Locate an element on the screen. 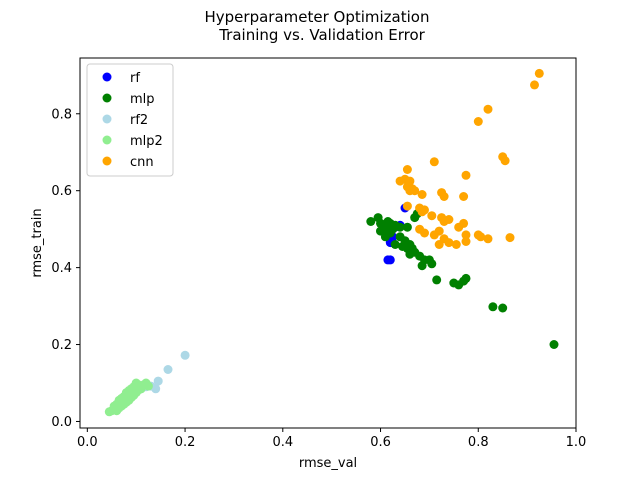  legend-label-mlp2: mlp2 is located at coordinates (146, 141).